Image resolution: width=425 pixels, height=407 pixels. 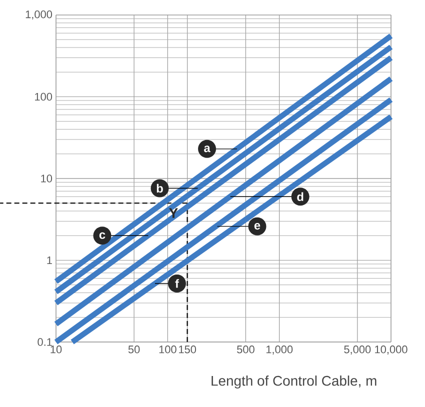 I want to click on y-tick-label: 10, so click(x=46, y=178).